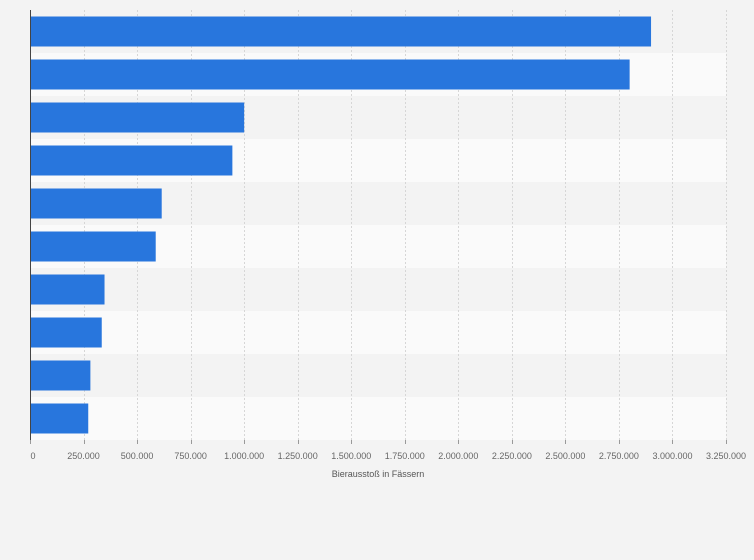 The width and height of the screenshot is (754, 560). What do you see at coordinates (298, 456) in the screenshot?
I see `x-tick-label: 1.250.000` at bounding box center [298, 456].